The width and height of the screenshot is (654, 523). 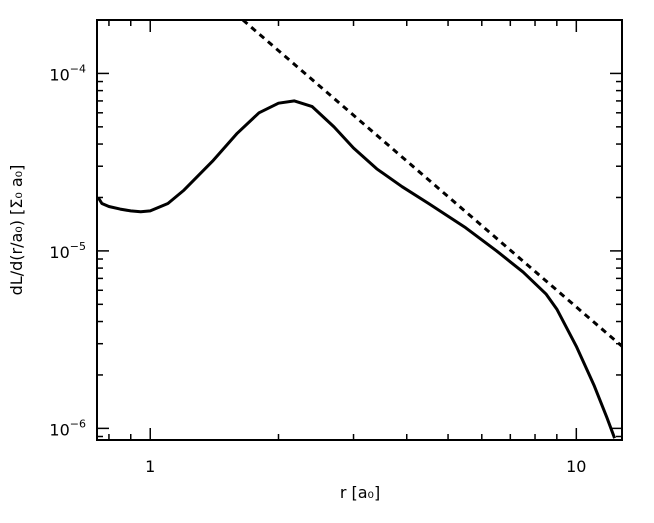 What do you see at coordinates (150, 466) in the screenshot?
I see `x-tick-label: 1` at bounding box center [150, 466].